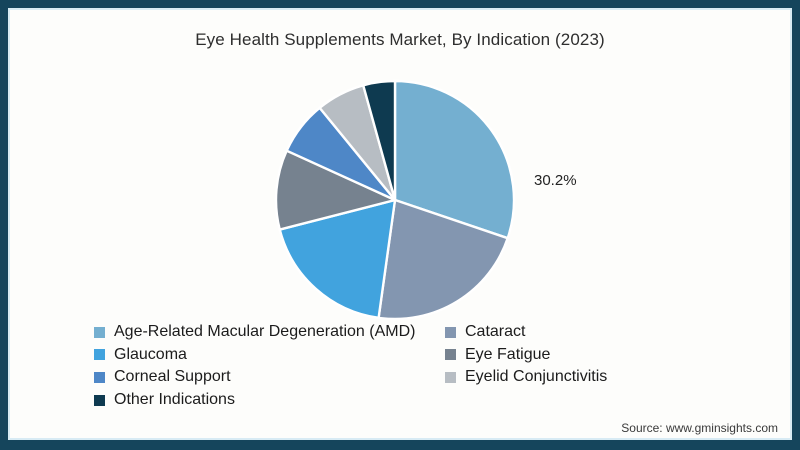 This screenshot has height=450, width=800. I want to click on pie-slice-other-indications, so click(379, 140).